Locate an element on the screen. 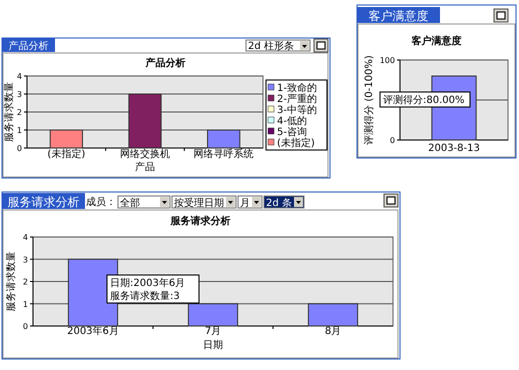 This screenshot has width=519, height=370. legend-label: 2-严重的 is located at coordinates (297, 99).